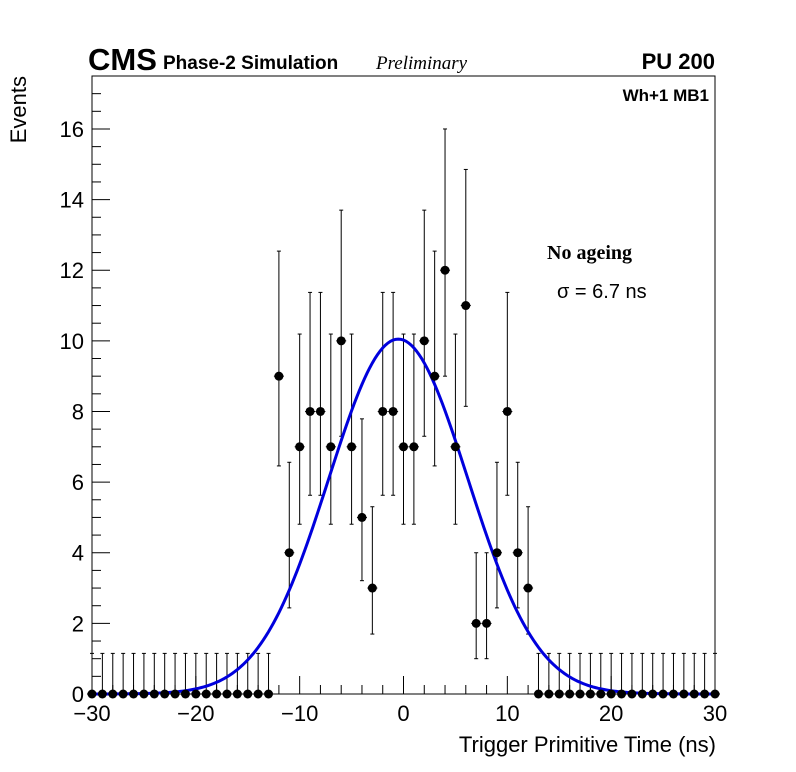 This screenshot has width=796, height=772. I want to click on x-tick-label: −20, so click(195, 713).